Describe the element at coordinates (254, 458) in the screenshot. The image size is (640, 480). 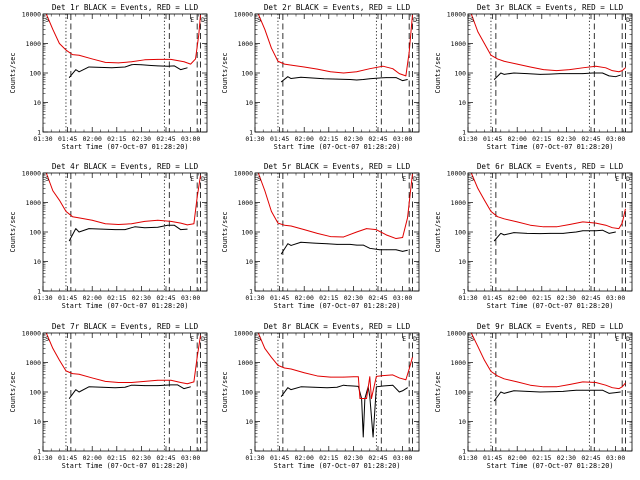
I see `x-tick-label: 01:30` at that location.